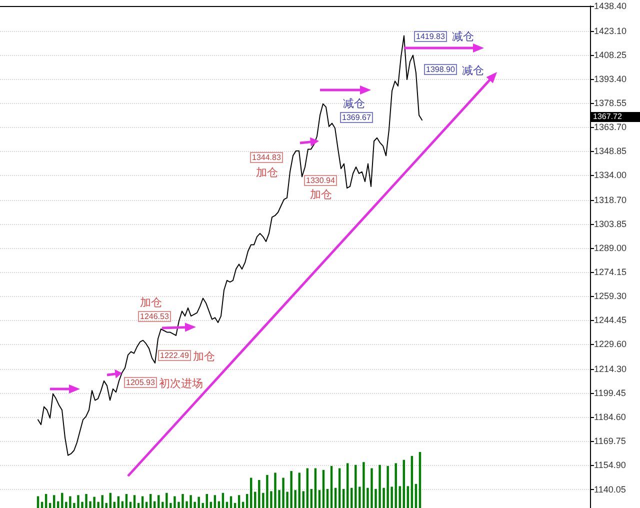 This screenshot has height=508, width=640. I want to click on y-tick-label: 1244.45, so click(610, 320).